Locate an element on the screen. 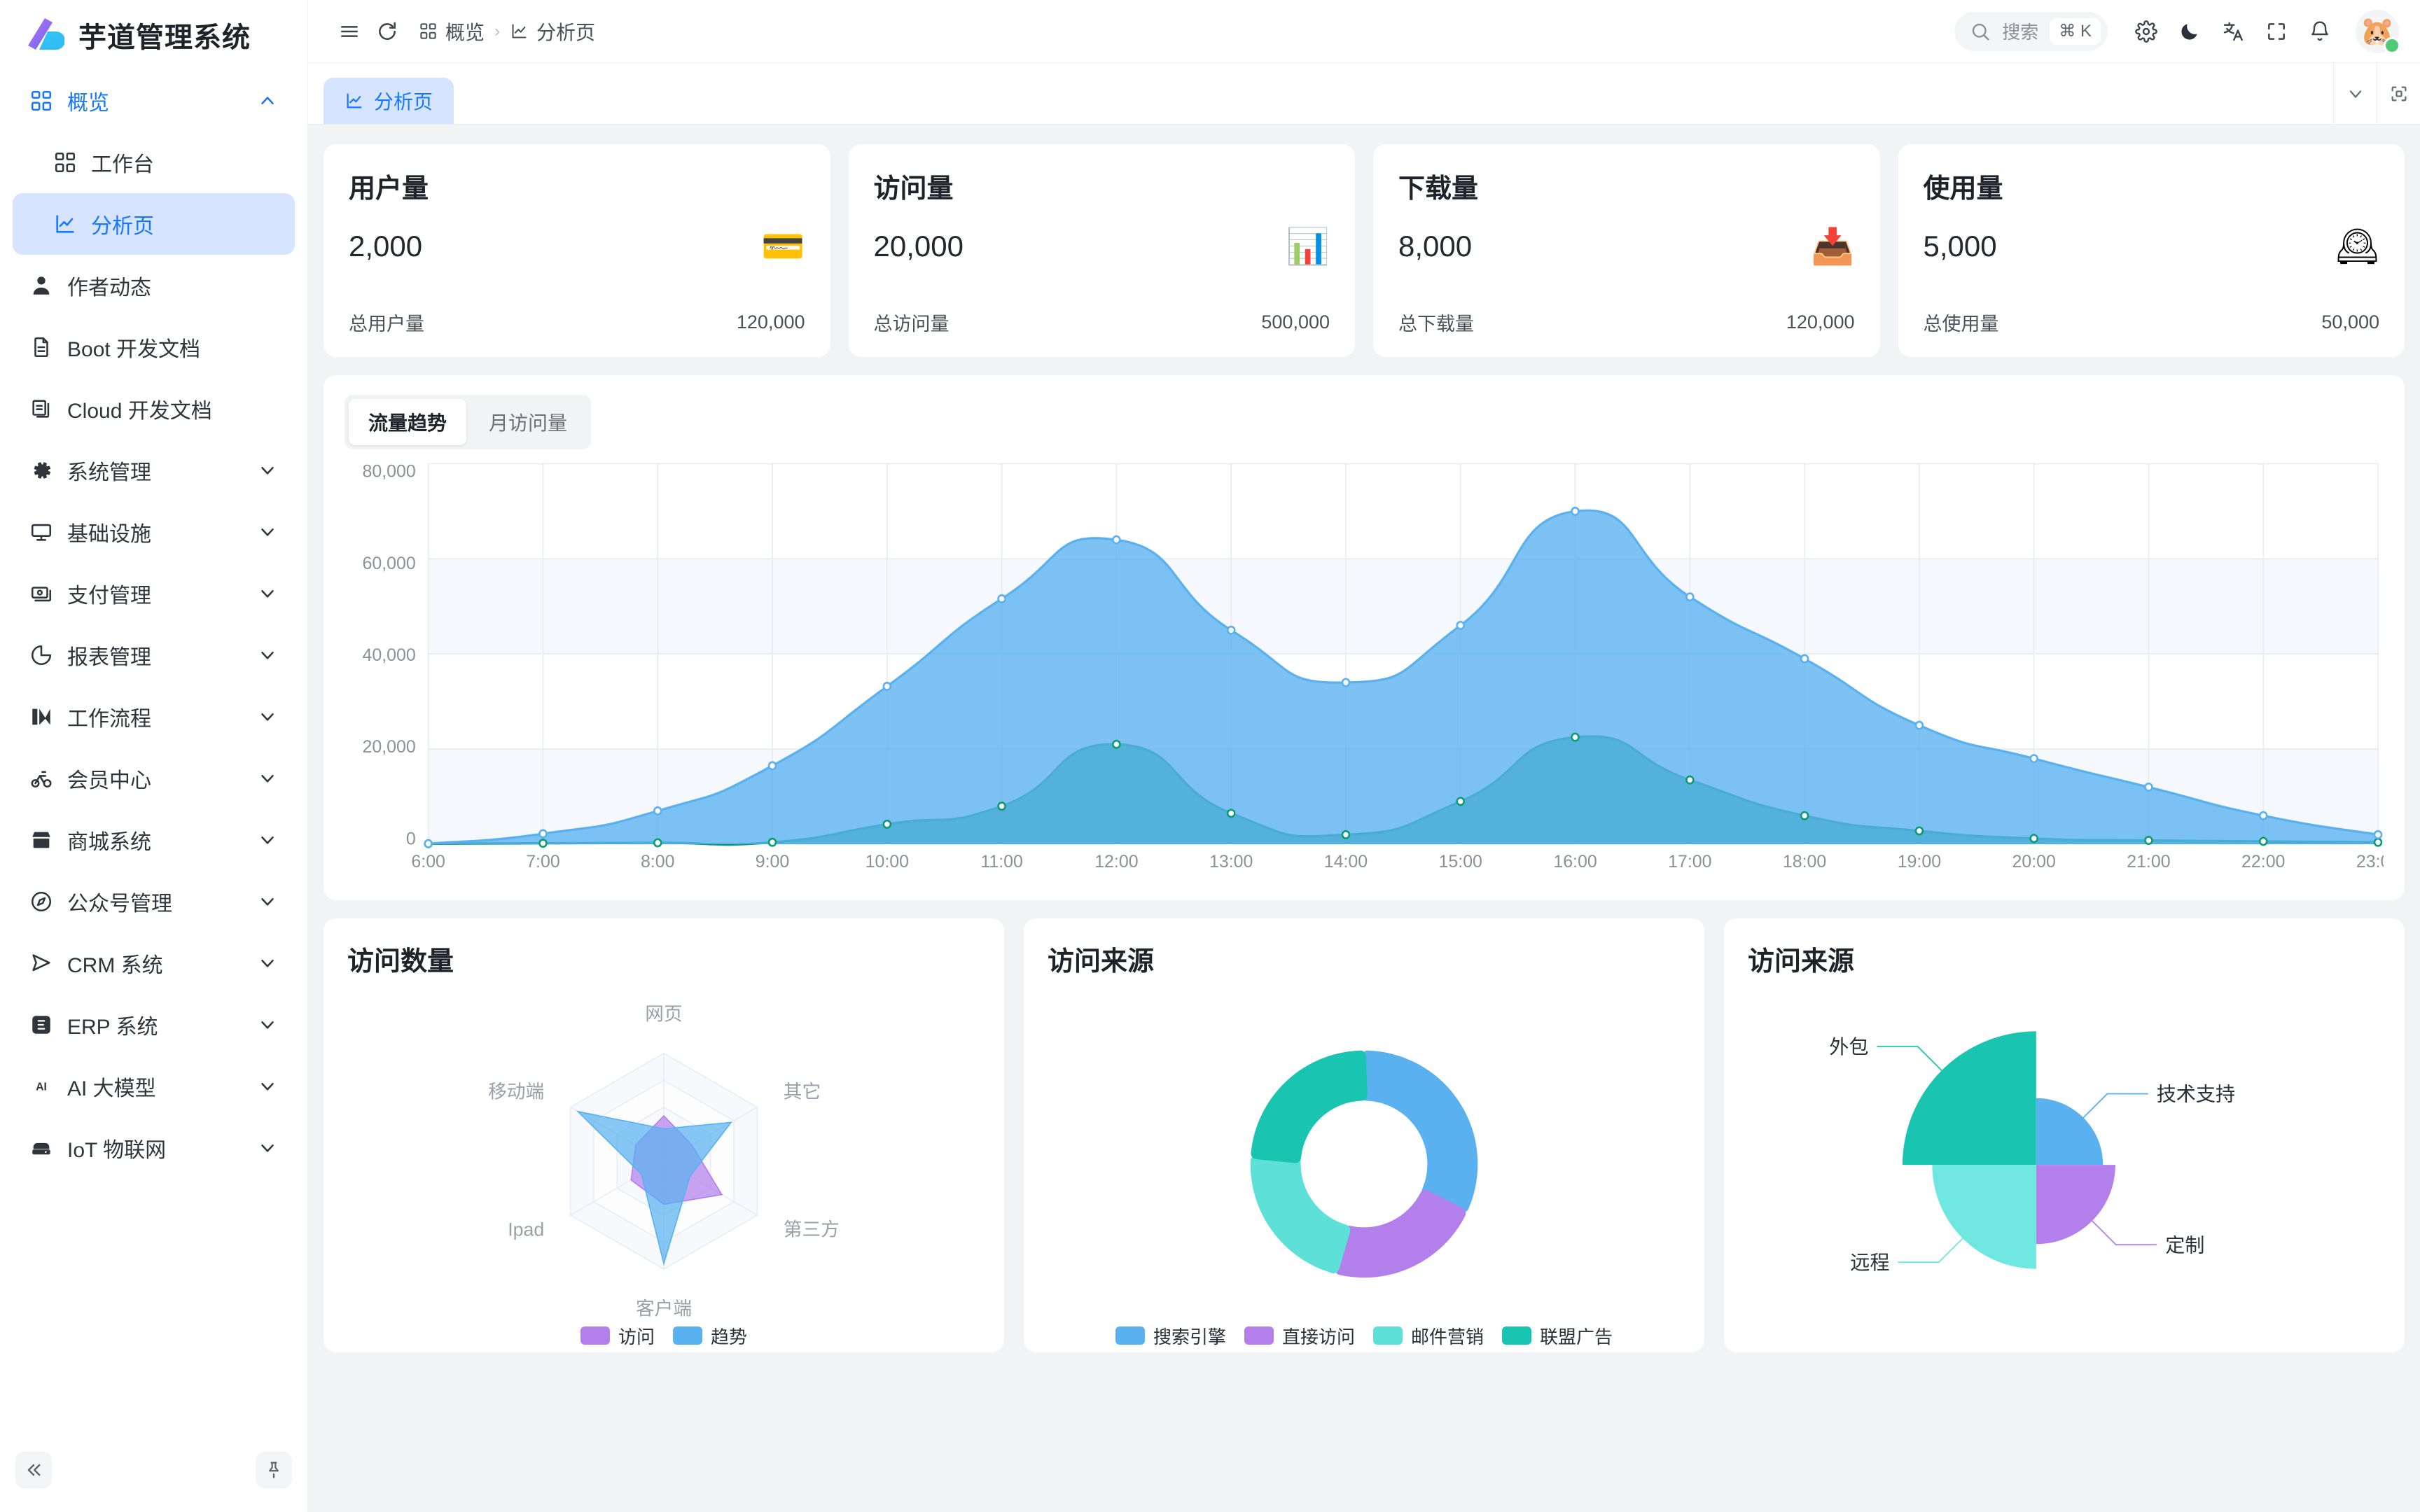 The height and width of the screenshot is (1512, 2420). avatar: 🐹 is located at coordinates (2378, 31).